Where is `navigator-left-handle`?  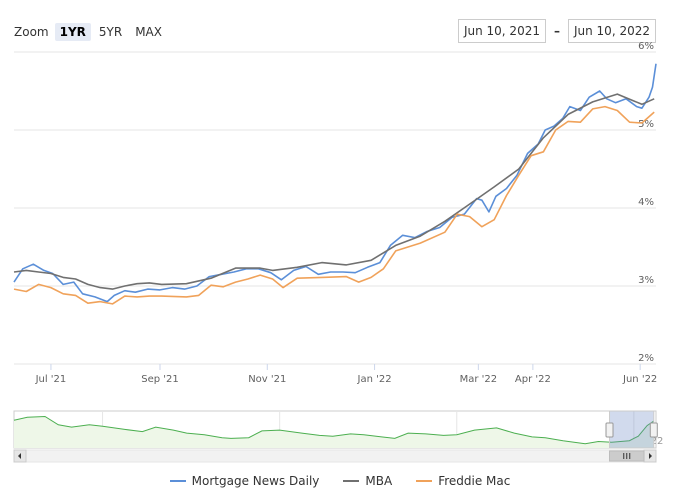
navigator-left-handle is located at coordinates (609, 430).